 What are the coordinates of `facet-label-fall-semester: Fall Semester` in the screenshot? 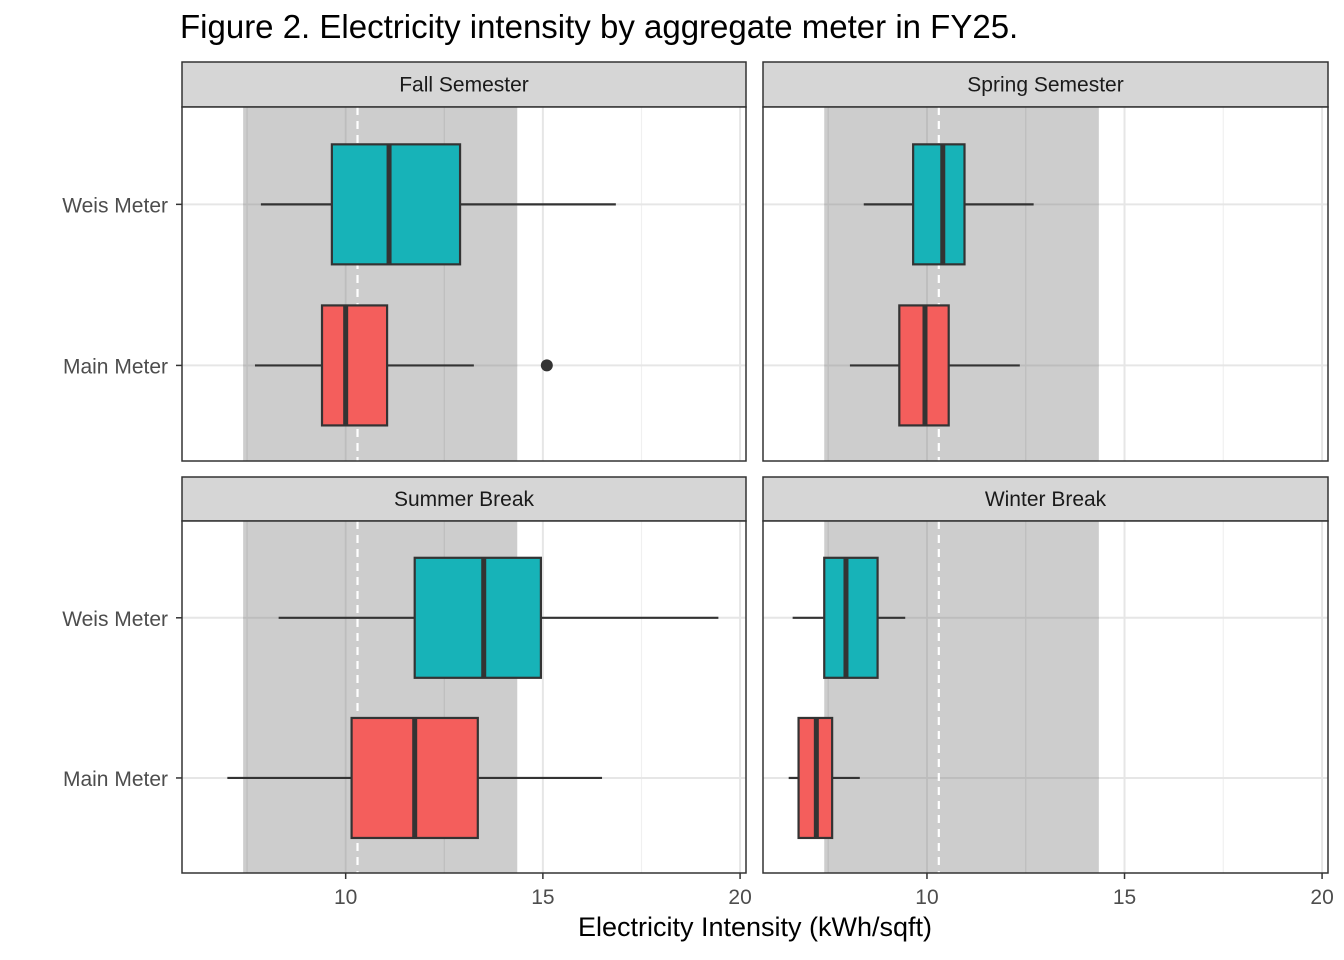 It's located at (464, 85).